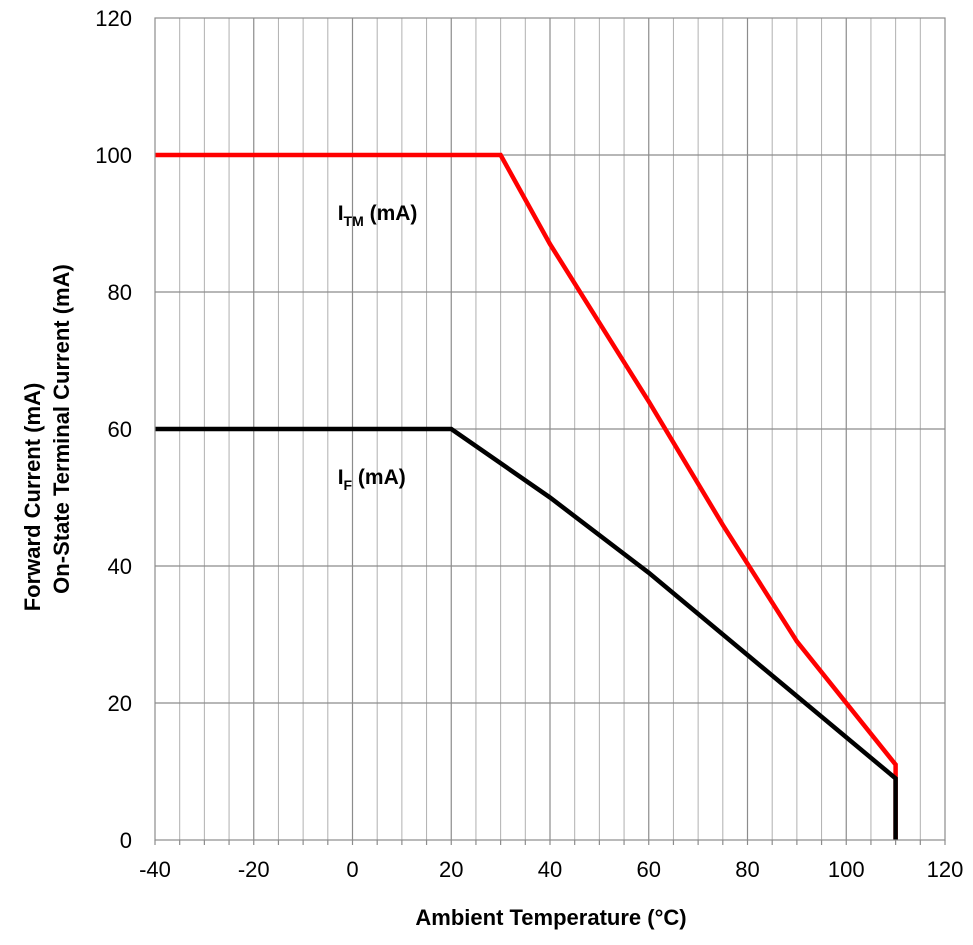 This screenshot has height=945, width=973. I want to click on y-tick-label: 100, so click(113, 155).